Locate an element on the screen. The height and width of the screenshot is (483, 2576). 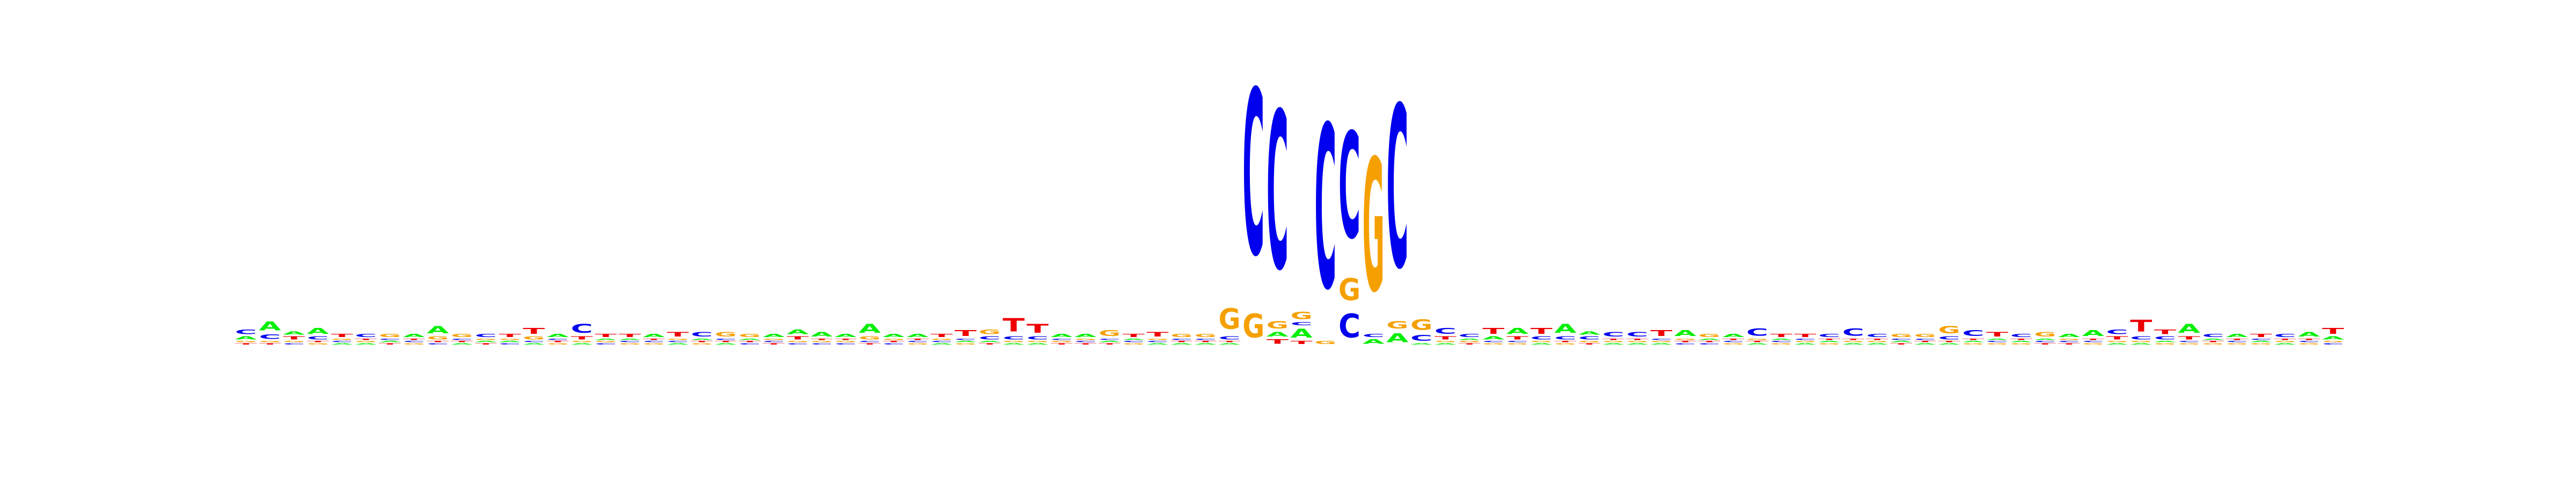
logo-column-37: TACG is located at coordinates (1110, 336).